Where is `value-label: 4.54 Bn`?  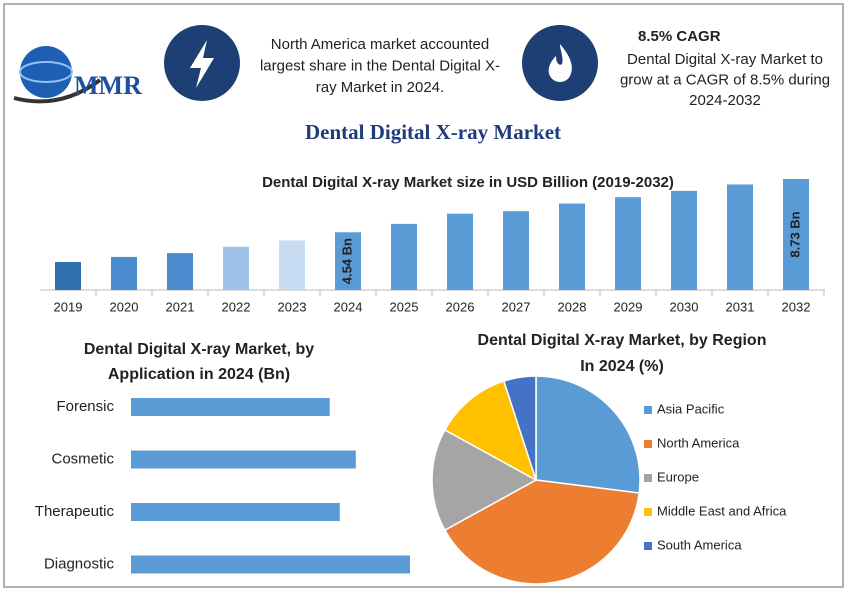
value-label: 4.54 Bn is located at coordinates (346, 261).